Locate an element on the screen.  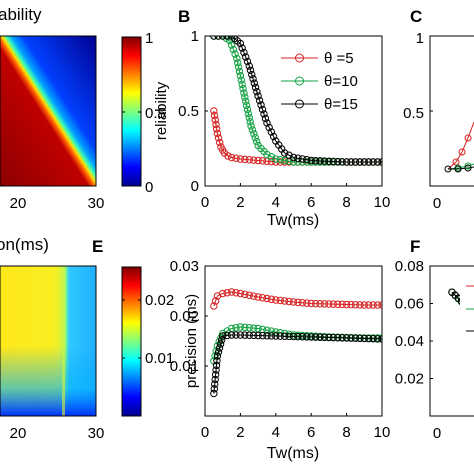
panel-B-legend: θ =5 θ=10 θ=15 is located at coordinates (327, 82).